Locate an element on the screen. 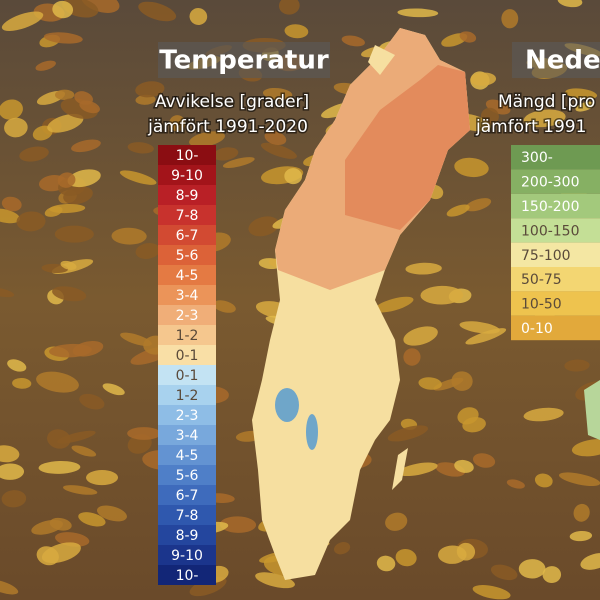  subtitle: Avvikelse [grader] is located at coordinates (232, 102).